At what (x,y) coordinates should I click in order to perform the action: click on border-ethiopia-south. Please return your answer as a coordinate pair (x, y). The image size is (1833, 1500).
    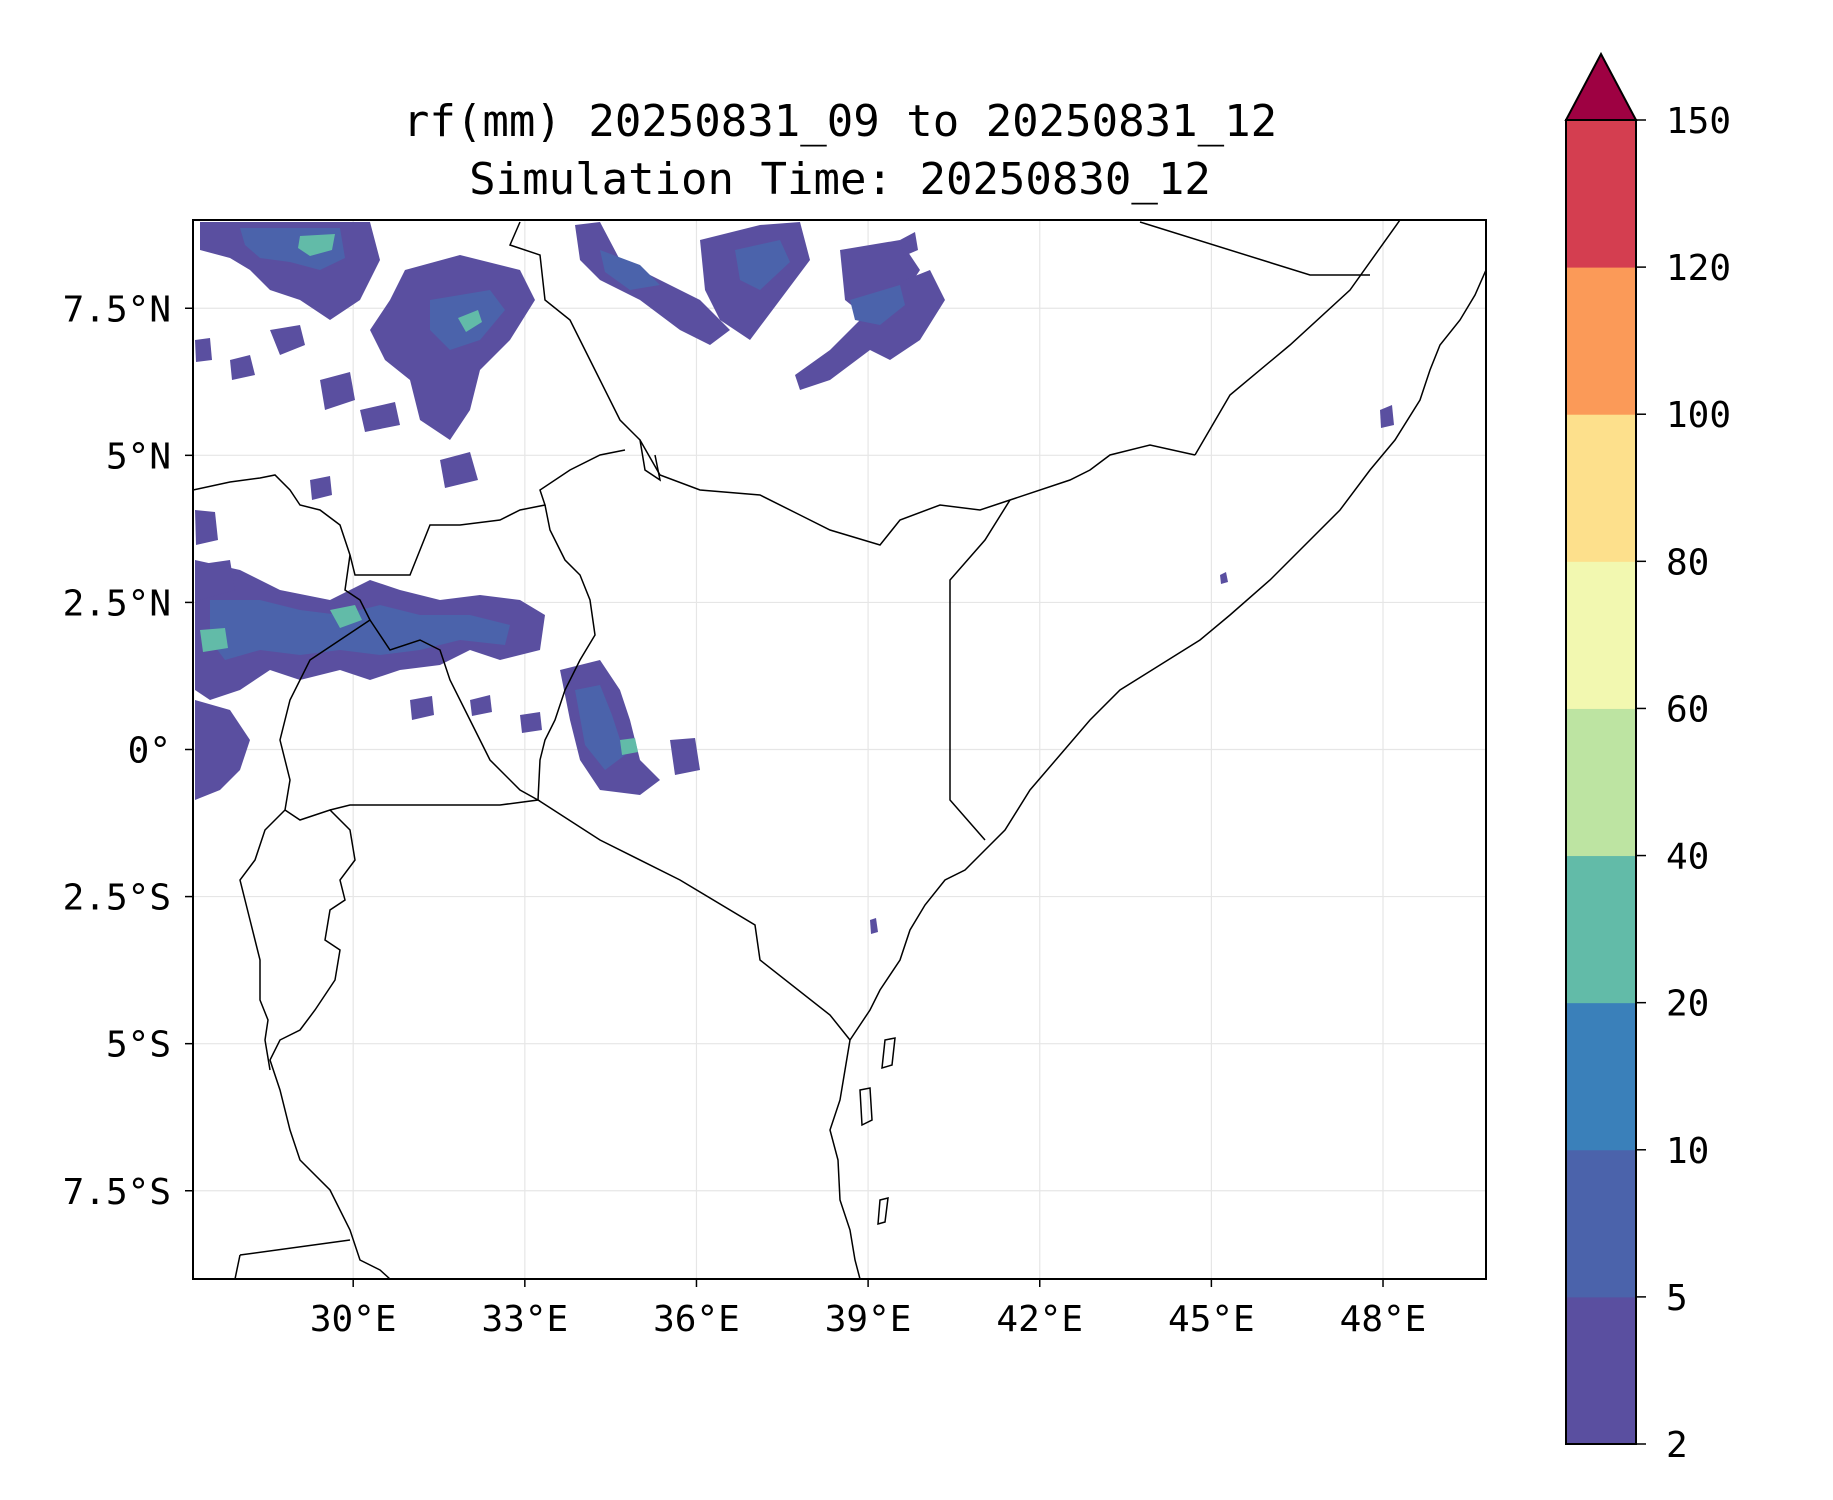
    Looking at the image, I should click on (917, 492).